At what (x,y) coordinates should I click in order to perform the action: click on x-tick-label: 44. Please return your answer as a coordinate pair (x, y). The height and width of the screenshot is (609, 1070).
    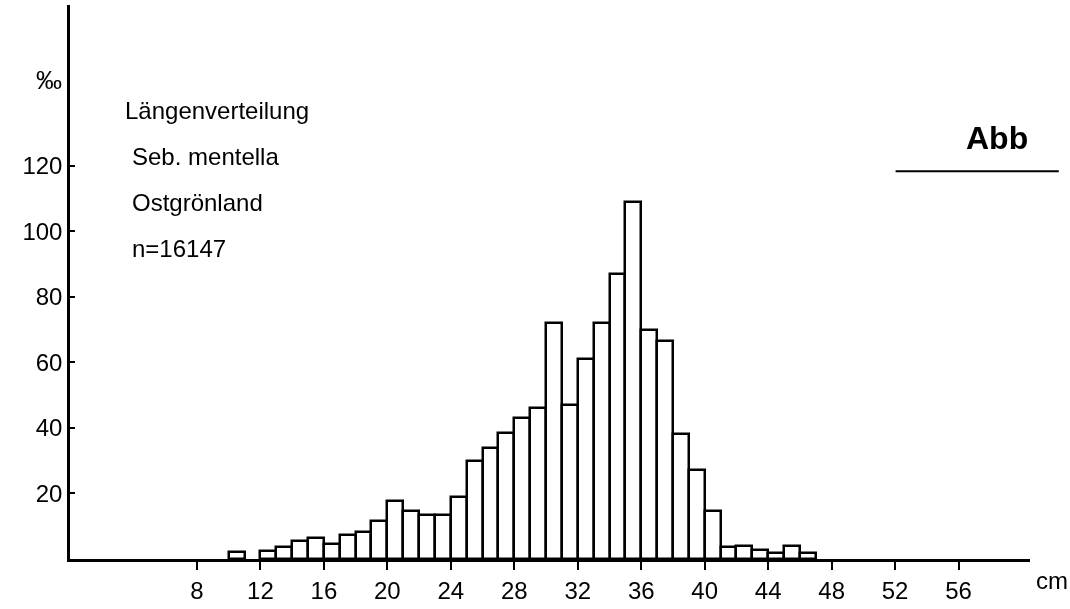
    Looking at the image, I should click on (768, 590).